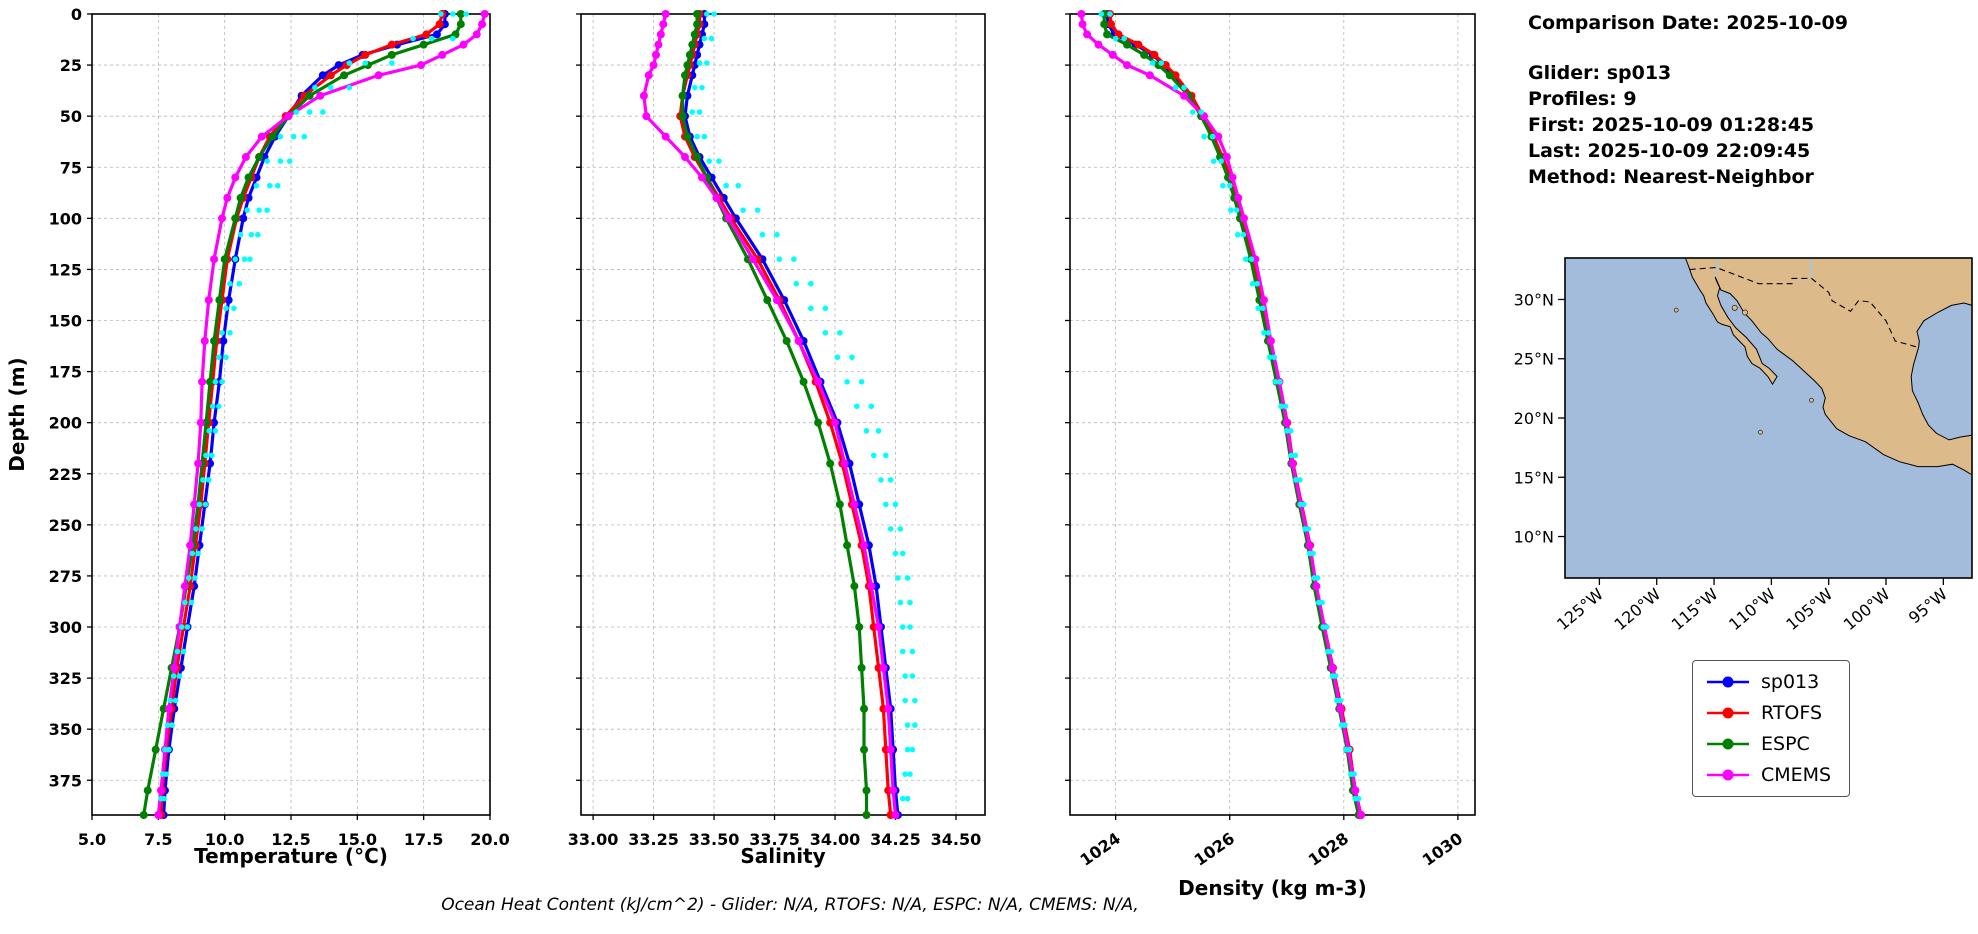 The height and width of the screenshot is (934, 1978). What do you see at coordinates (76, 14) in the screenshot?
I see `svg-text: 0` at bounding box center [76, 14].